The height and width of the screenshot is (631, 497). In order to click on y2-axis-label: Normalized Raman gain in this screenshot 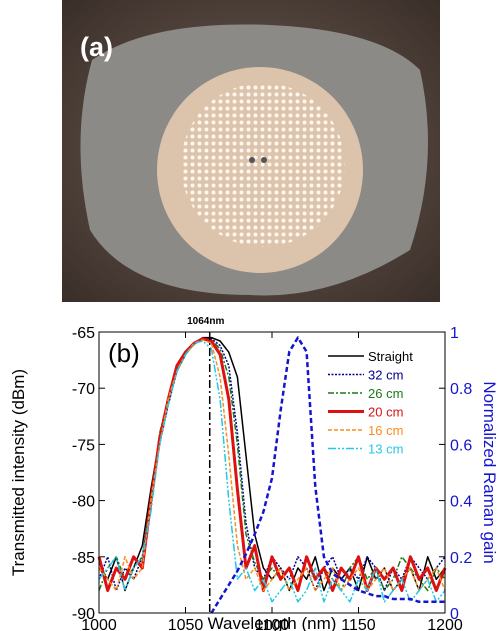, I will do `click(488, 472)`.